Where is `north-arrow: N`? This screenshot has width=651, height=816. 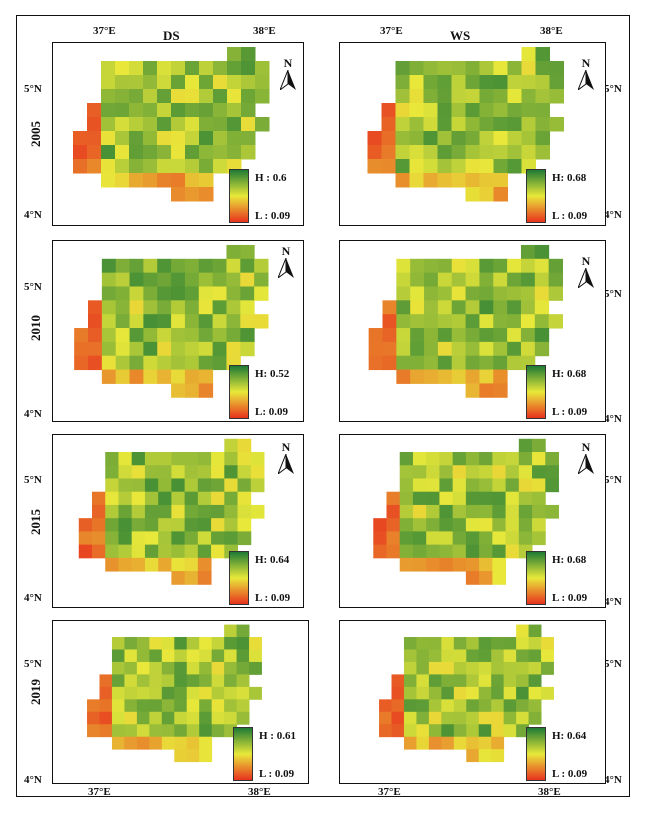 north-arrow: N is located at coordinates (586, 74).